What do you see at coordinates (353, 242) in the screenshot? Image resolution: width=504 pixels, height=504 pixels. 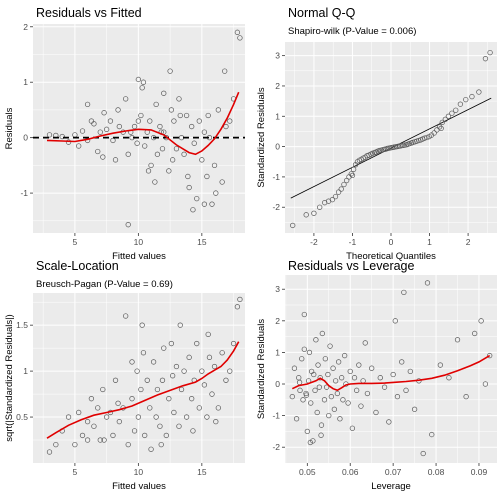 I see `x-tick-label: -1` at bounding box center [353, 242].